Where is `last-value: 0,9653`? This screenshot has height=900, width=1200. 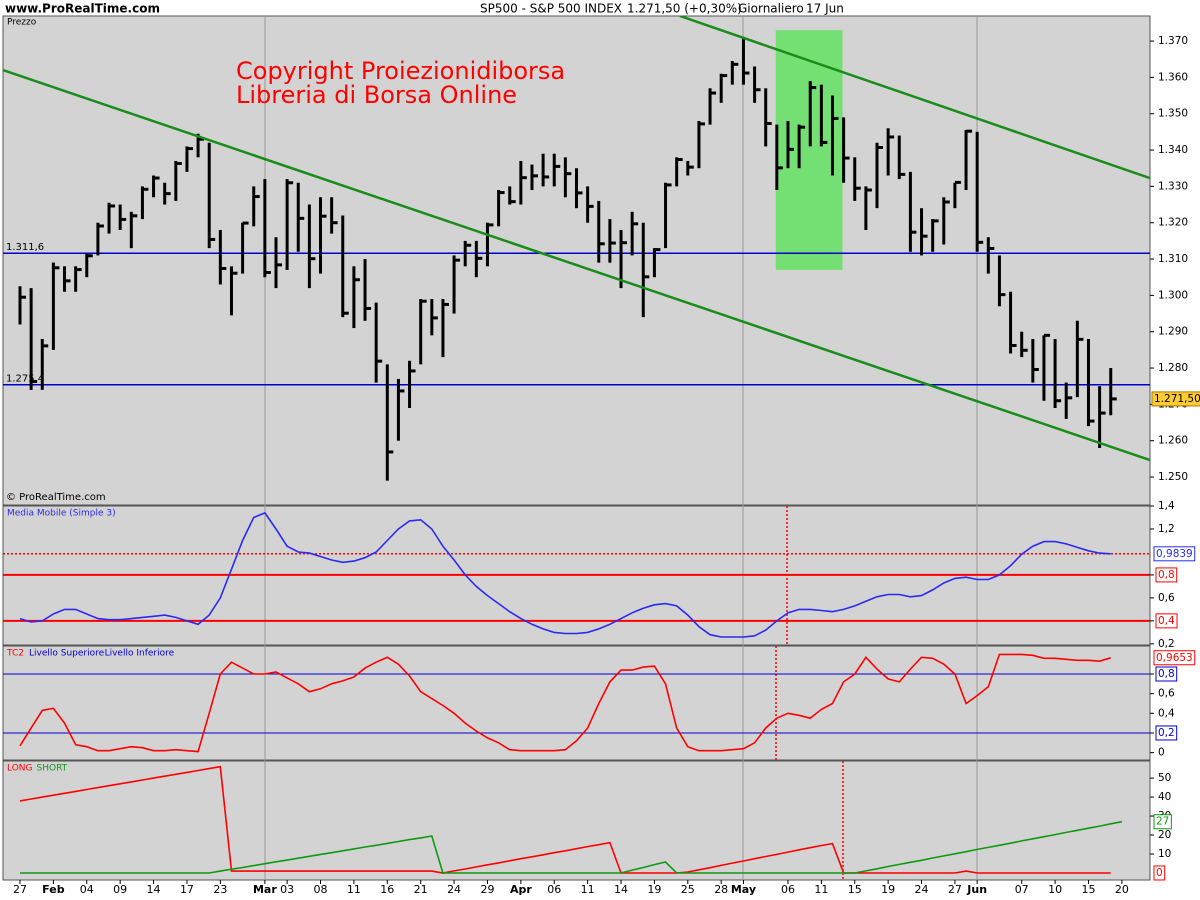
last-value: 0,9653 is located at coordinates (1174, 658).